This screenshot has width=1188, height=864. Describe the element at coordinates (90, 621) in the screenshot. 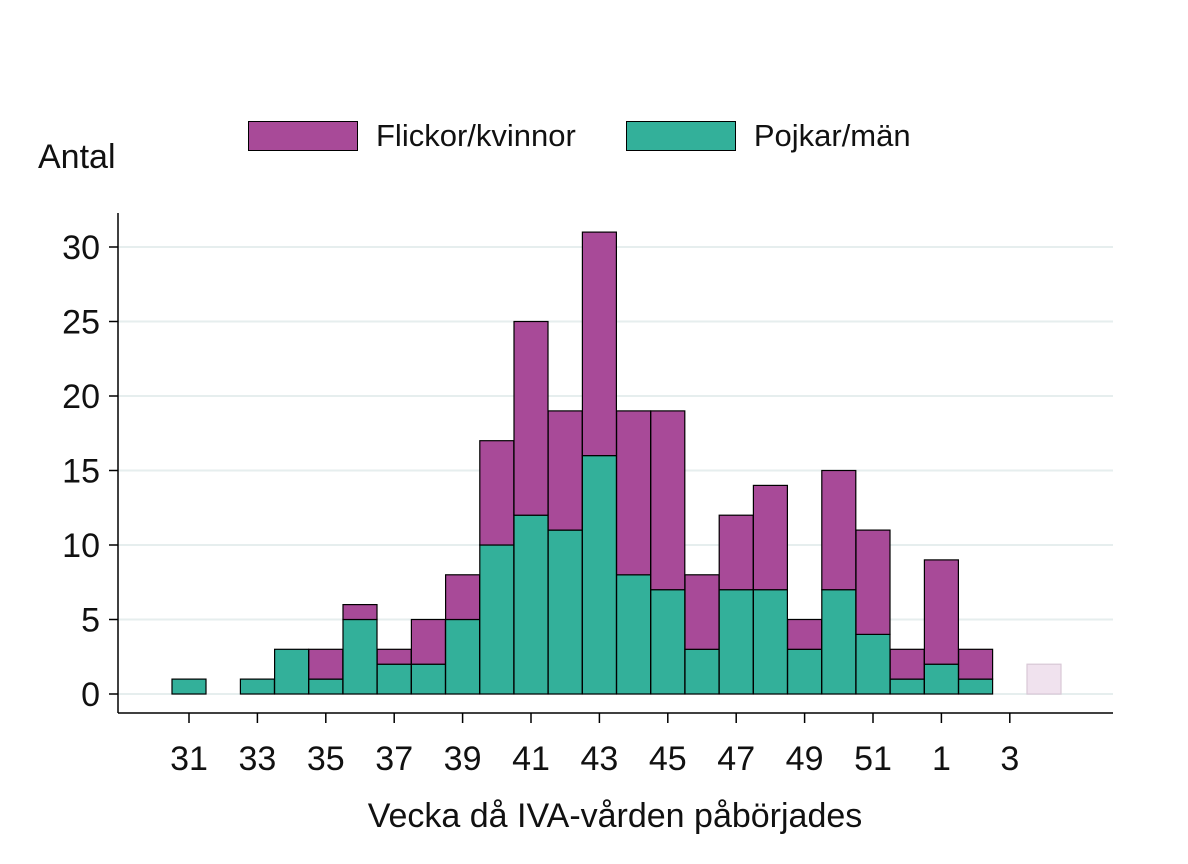

I see `y-tick-label: 5` at that location.